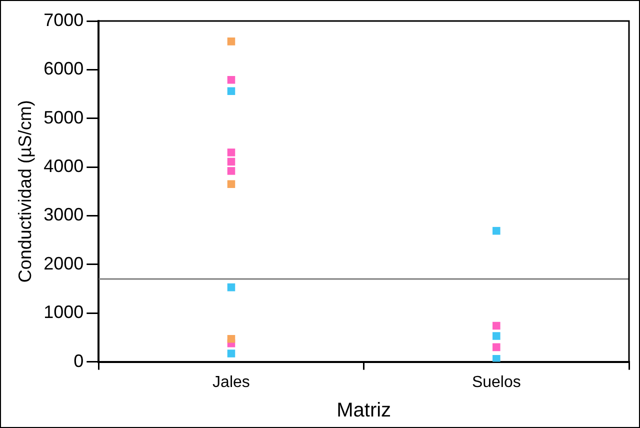  What do you see at coordinates (64, 214) in the screenshot?
I see `y-tick-label: 3000` at bounding box center [64, 214].